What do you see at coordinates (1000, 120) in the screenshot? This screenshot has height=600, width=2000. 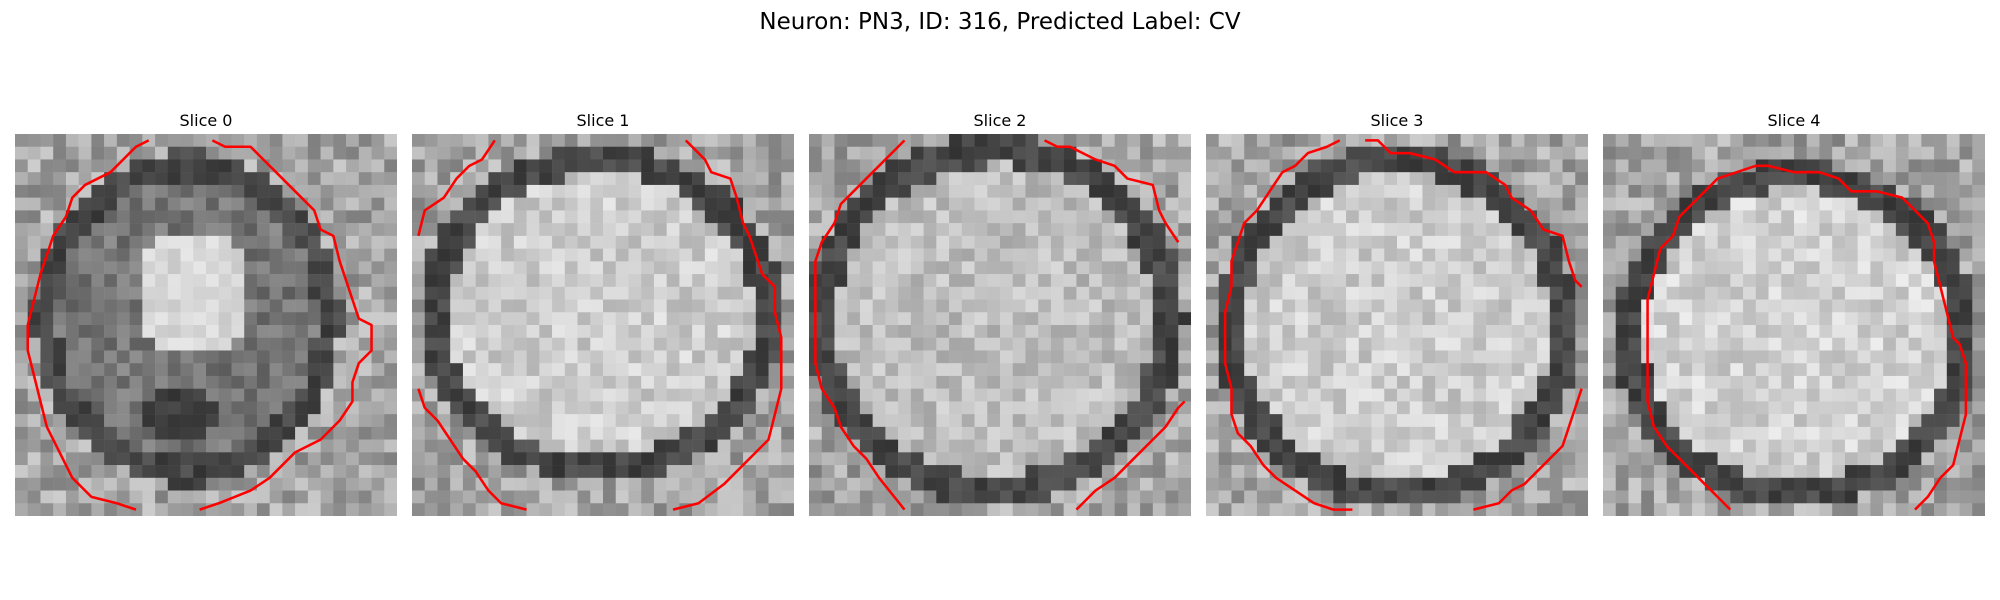 I see `slice-title-2: Slice 2` at bounding box center [1000, 120].